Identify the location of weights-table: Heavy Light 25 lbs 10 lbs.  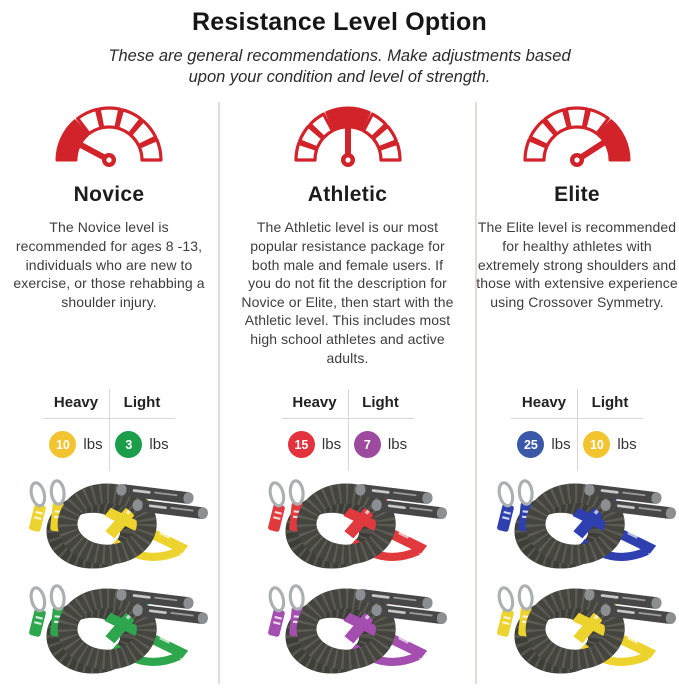
(577, 430).